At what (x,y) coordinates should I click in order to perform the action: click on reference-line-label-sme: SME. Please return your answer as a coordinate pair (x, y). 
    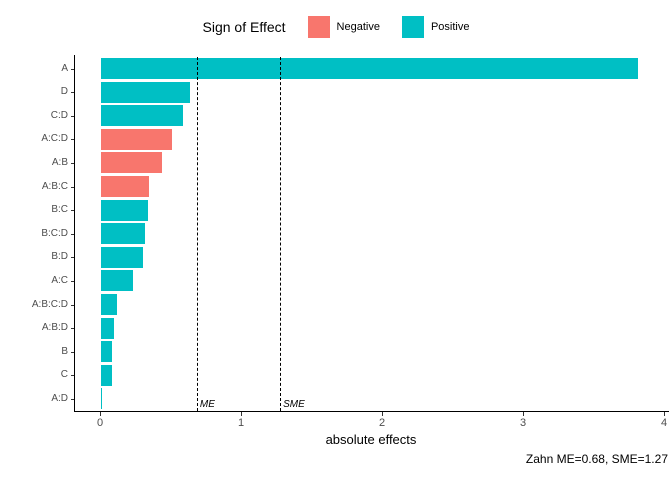
    Looking at the image, I should click on (294, 404).